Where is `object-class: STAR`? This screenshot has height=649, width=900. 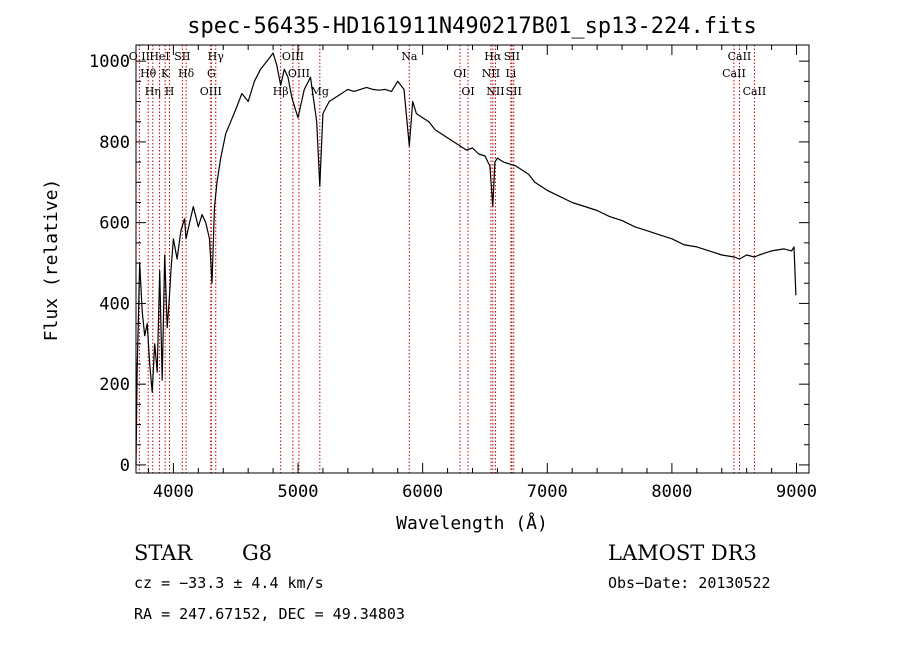 object-class: STAR is located at coordinates (163, 553).